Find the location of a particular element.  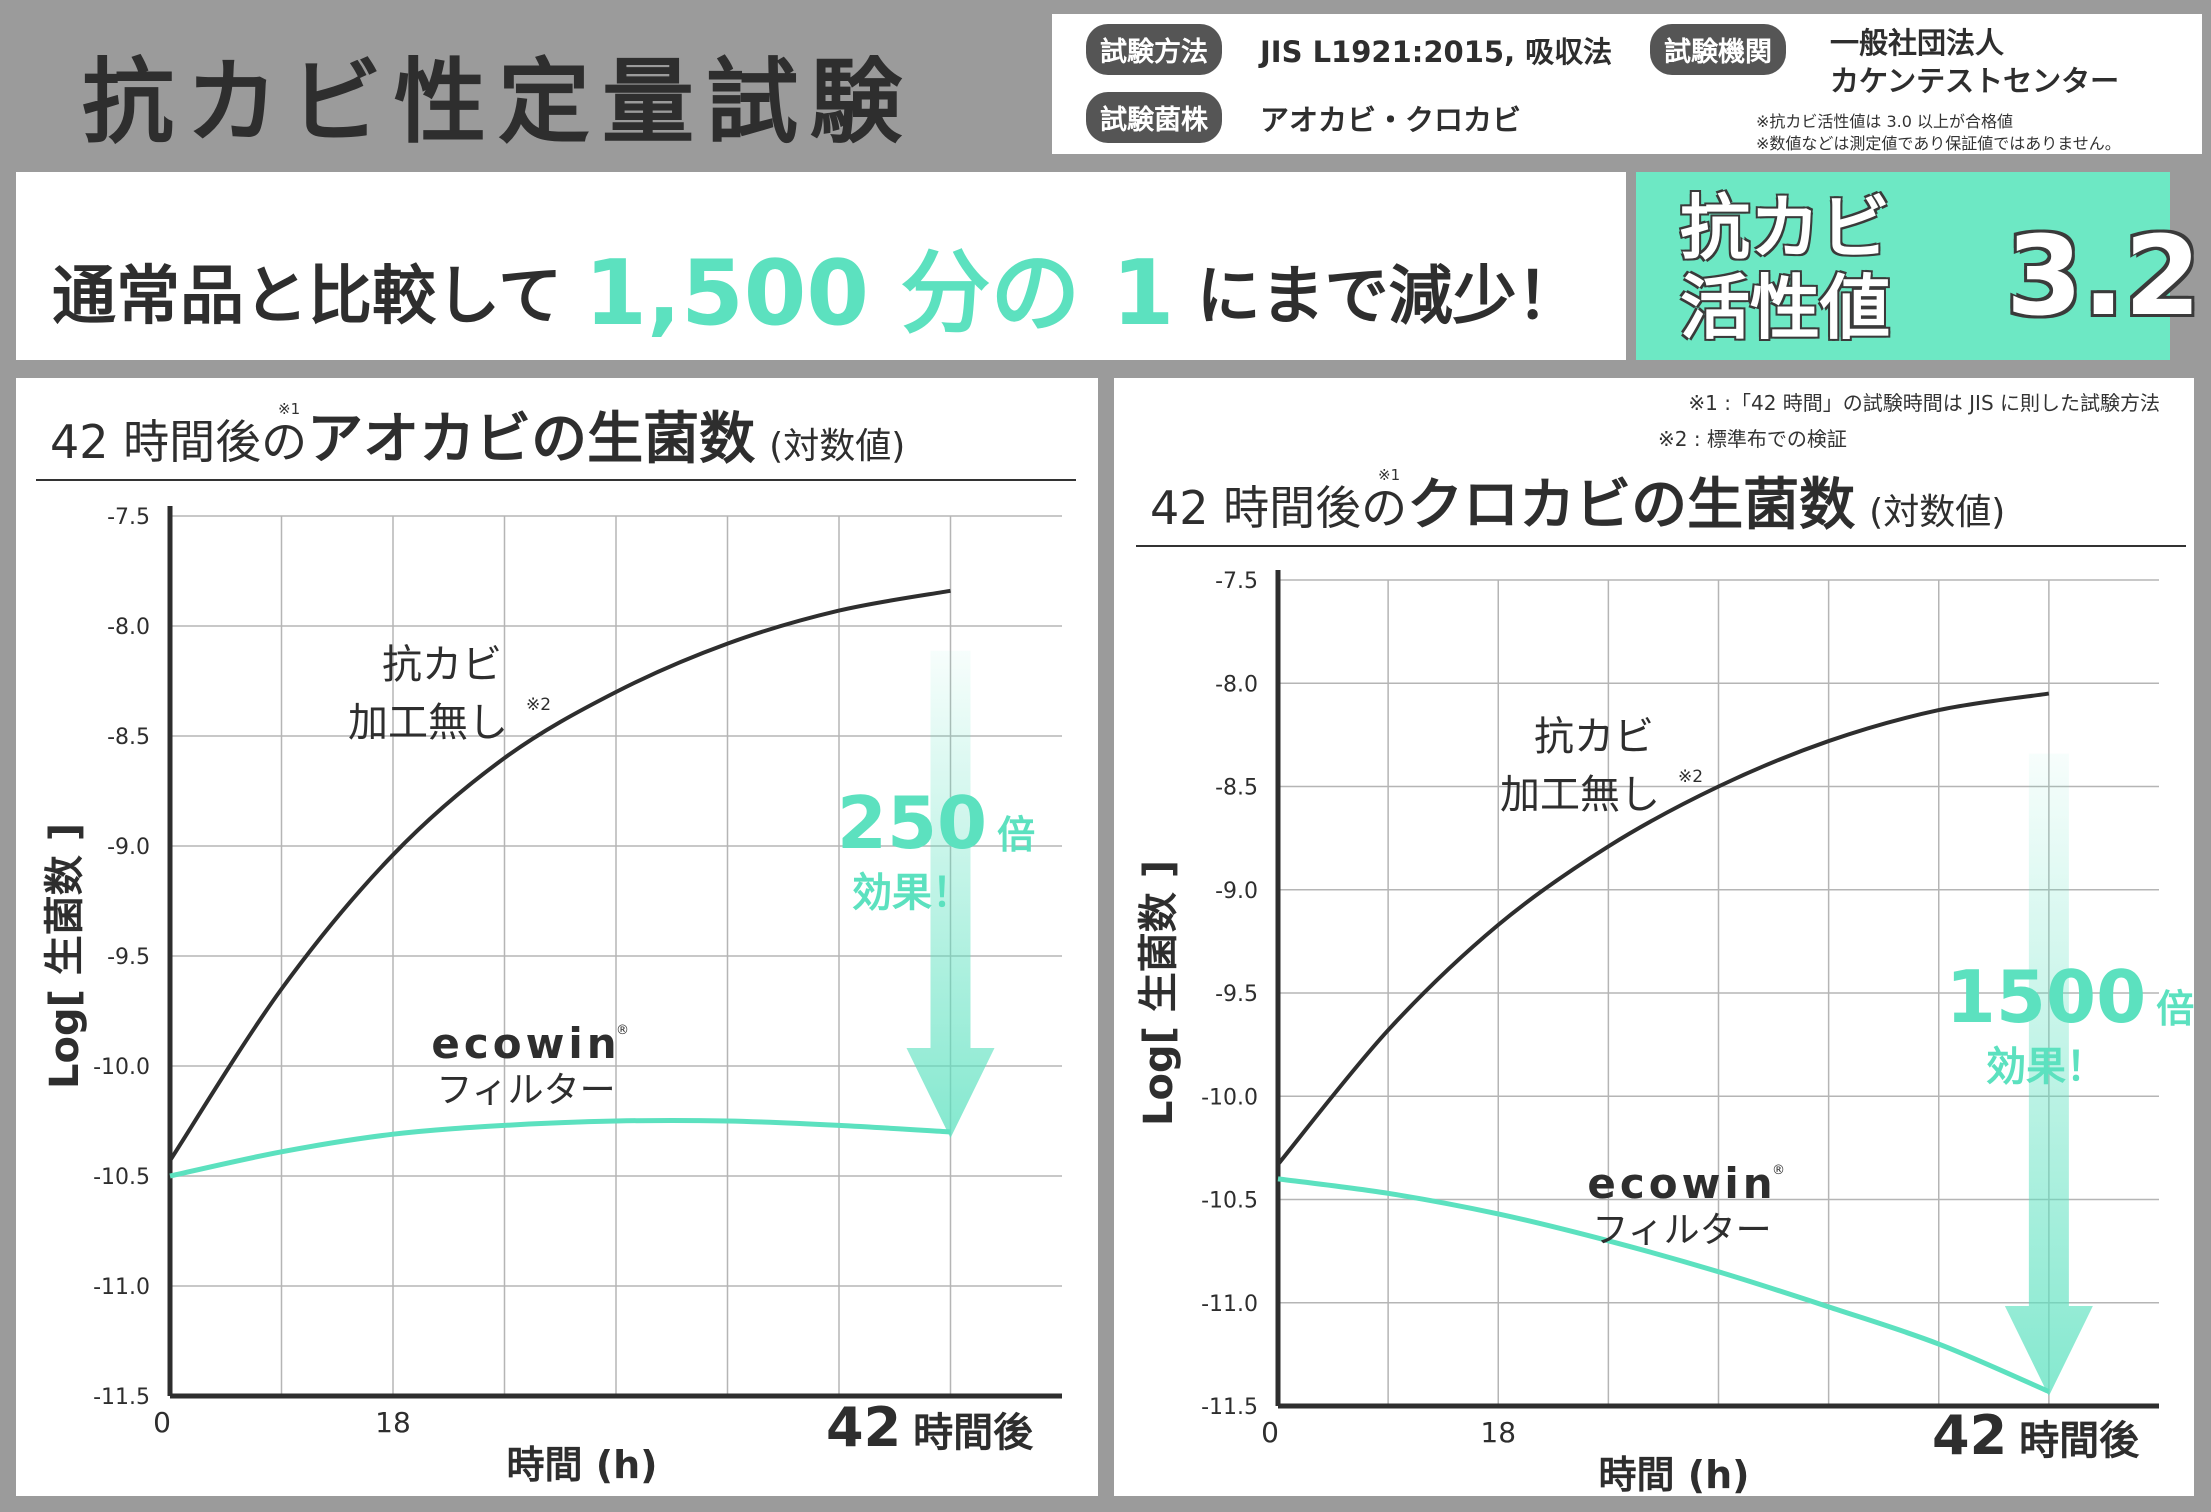

activity-value-box: 抗カビ 活性値 3.2 is located at coordinates (1918, 266).